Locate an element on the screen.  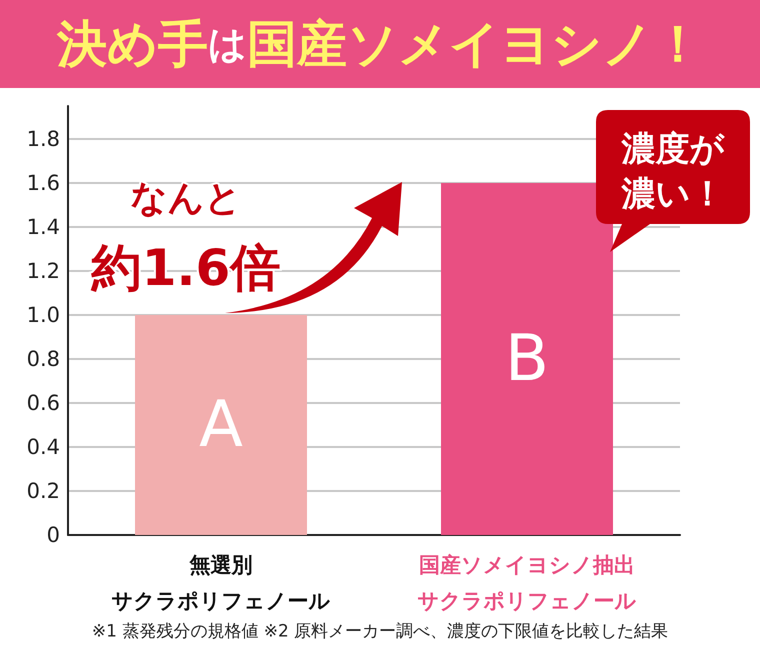
y-tick-label: 0.8 is located at coordinates (43, 359).